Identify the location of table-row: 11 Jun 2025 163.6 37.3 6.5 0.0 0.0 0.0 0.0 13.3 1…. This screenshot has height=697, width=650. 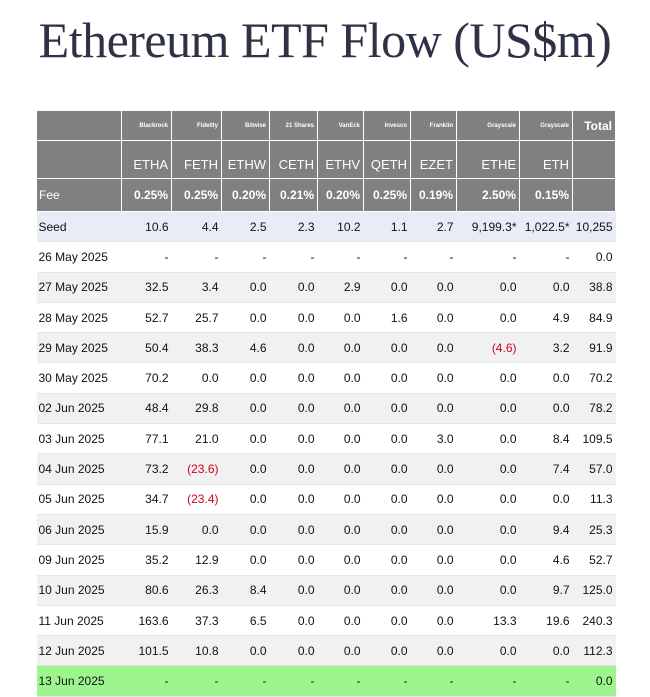
(326, 621).